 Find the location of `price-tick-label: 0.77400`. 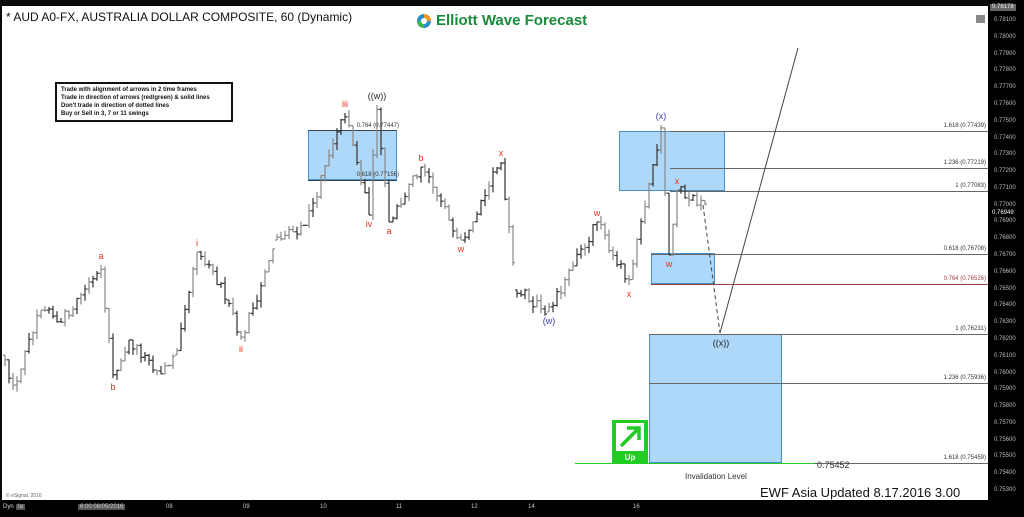

price-tick-label: 0.77400 is located at coordinates (1005, 137).